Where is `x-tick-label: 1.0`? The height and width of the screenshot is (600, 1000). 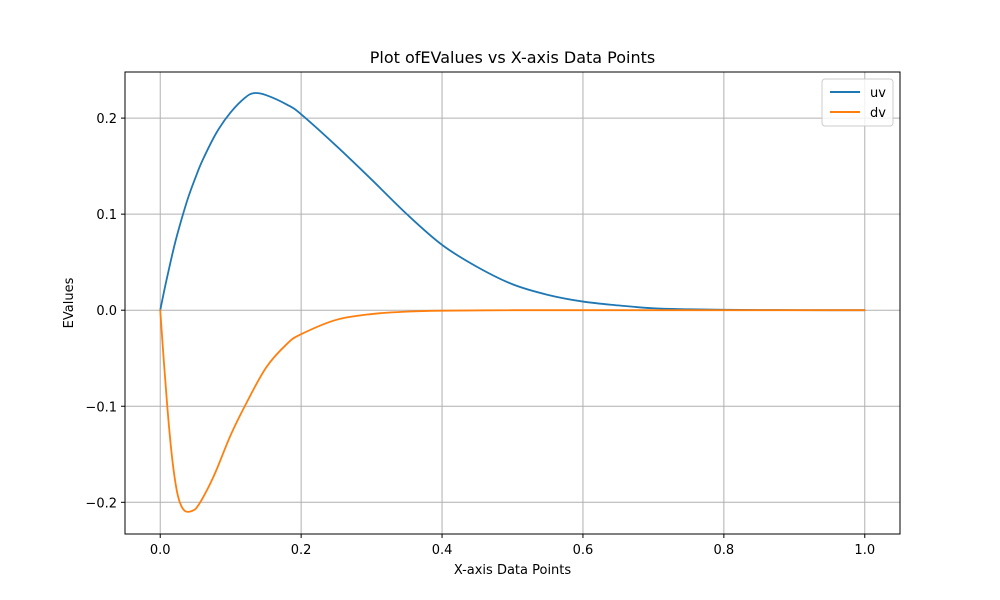 x-tick-label: 1.0 is located at coordinates (864, 550).